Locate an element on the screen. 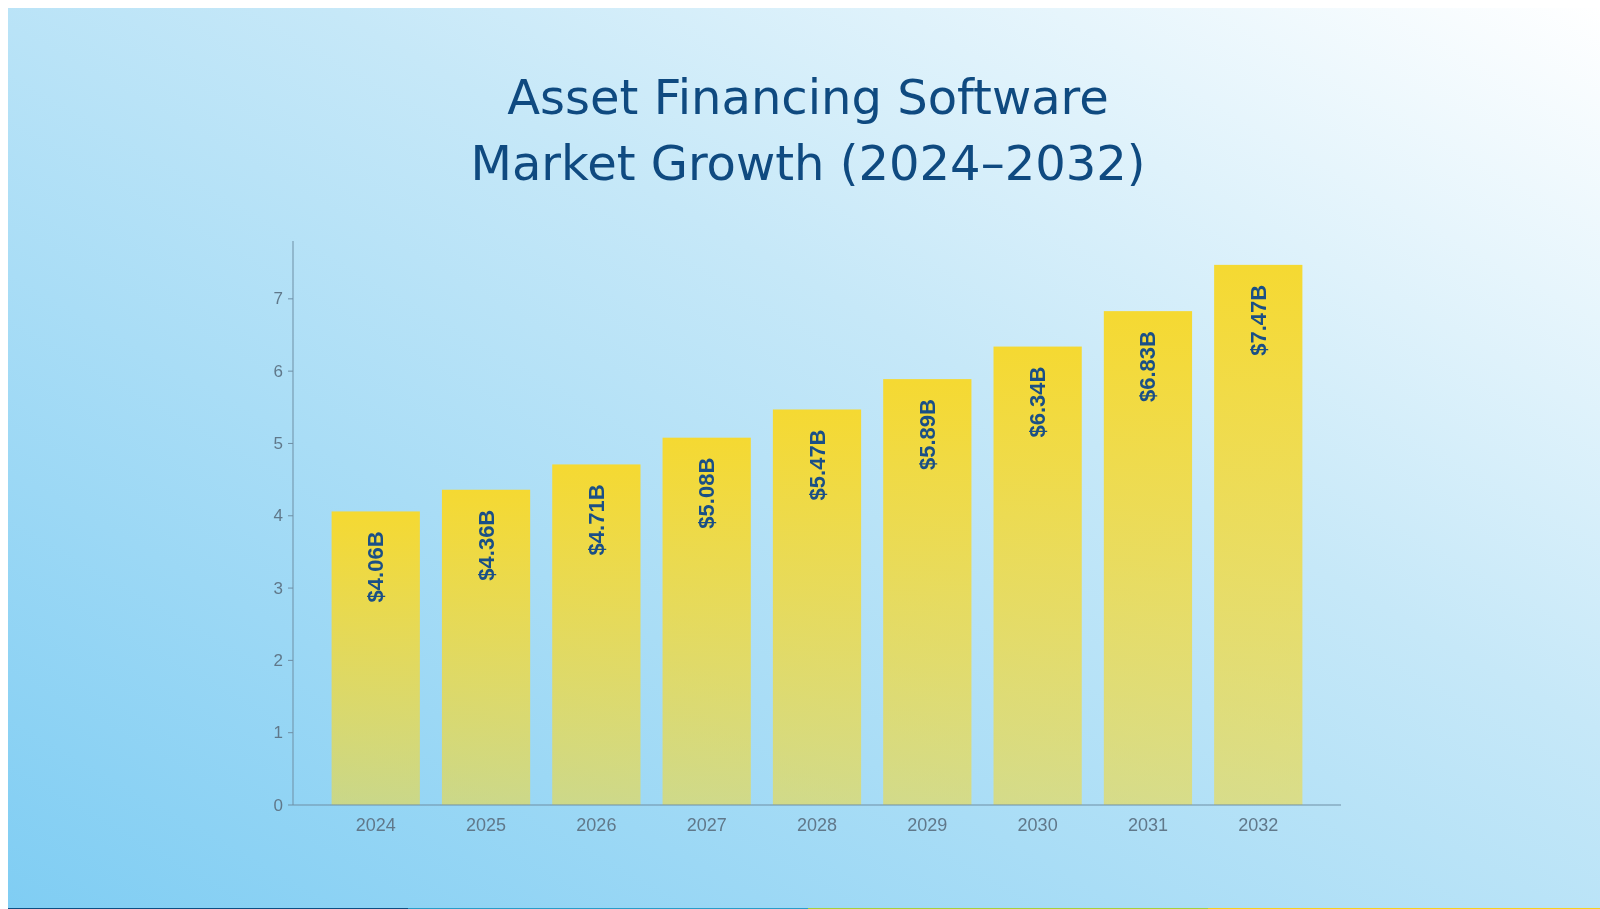 The height and width of the screenshot is (909, 1600). x-tick-label: 2031 is located at coordinates (1147, 825).